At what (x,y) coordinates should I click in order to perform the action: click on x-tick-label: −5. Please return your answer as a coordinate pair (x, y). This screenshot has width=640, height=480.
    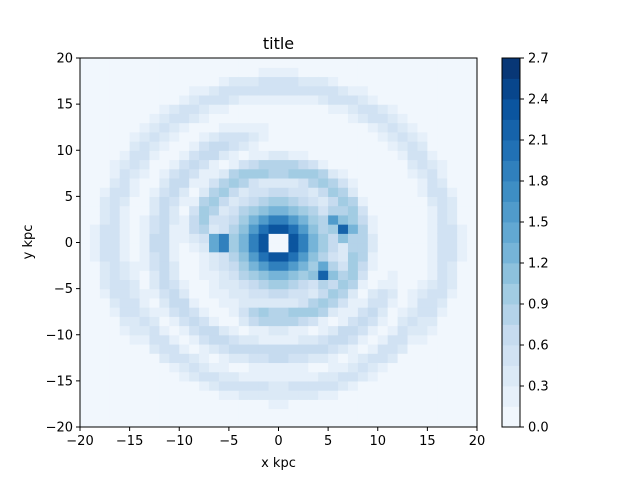
    Looking at the image, I should click on (228, 441).